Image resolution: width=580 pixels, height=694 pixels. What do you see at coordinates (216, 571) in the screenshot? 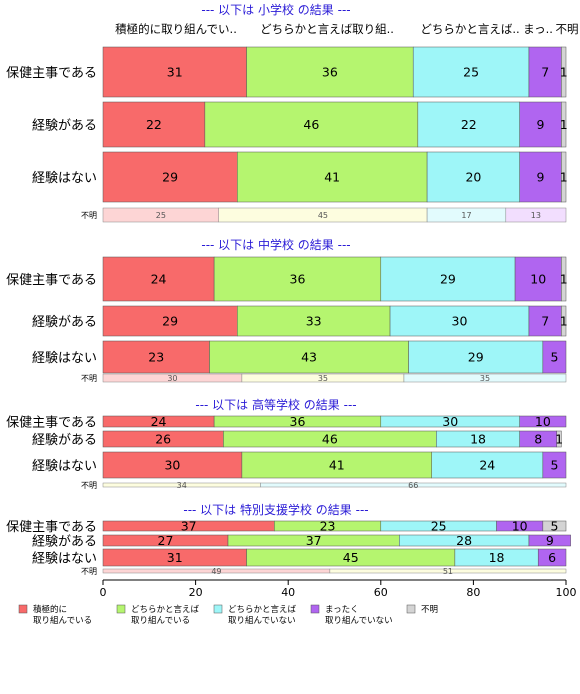
I see `data-label-unknown: 49` at bounding box center [216, 571].